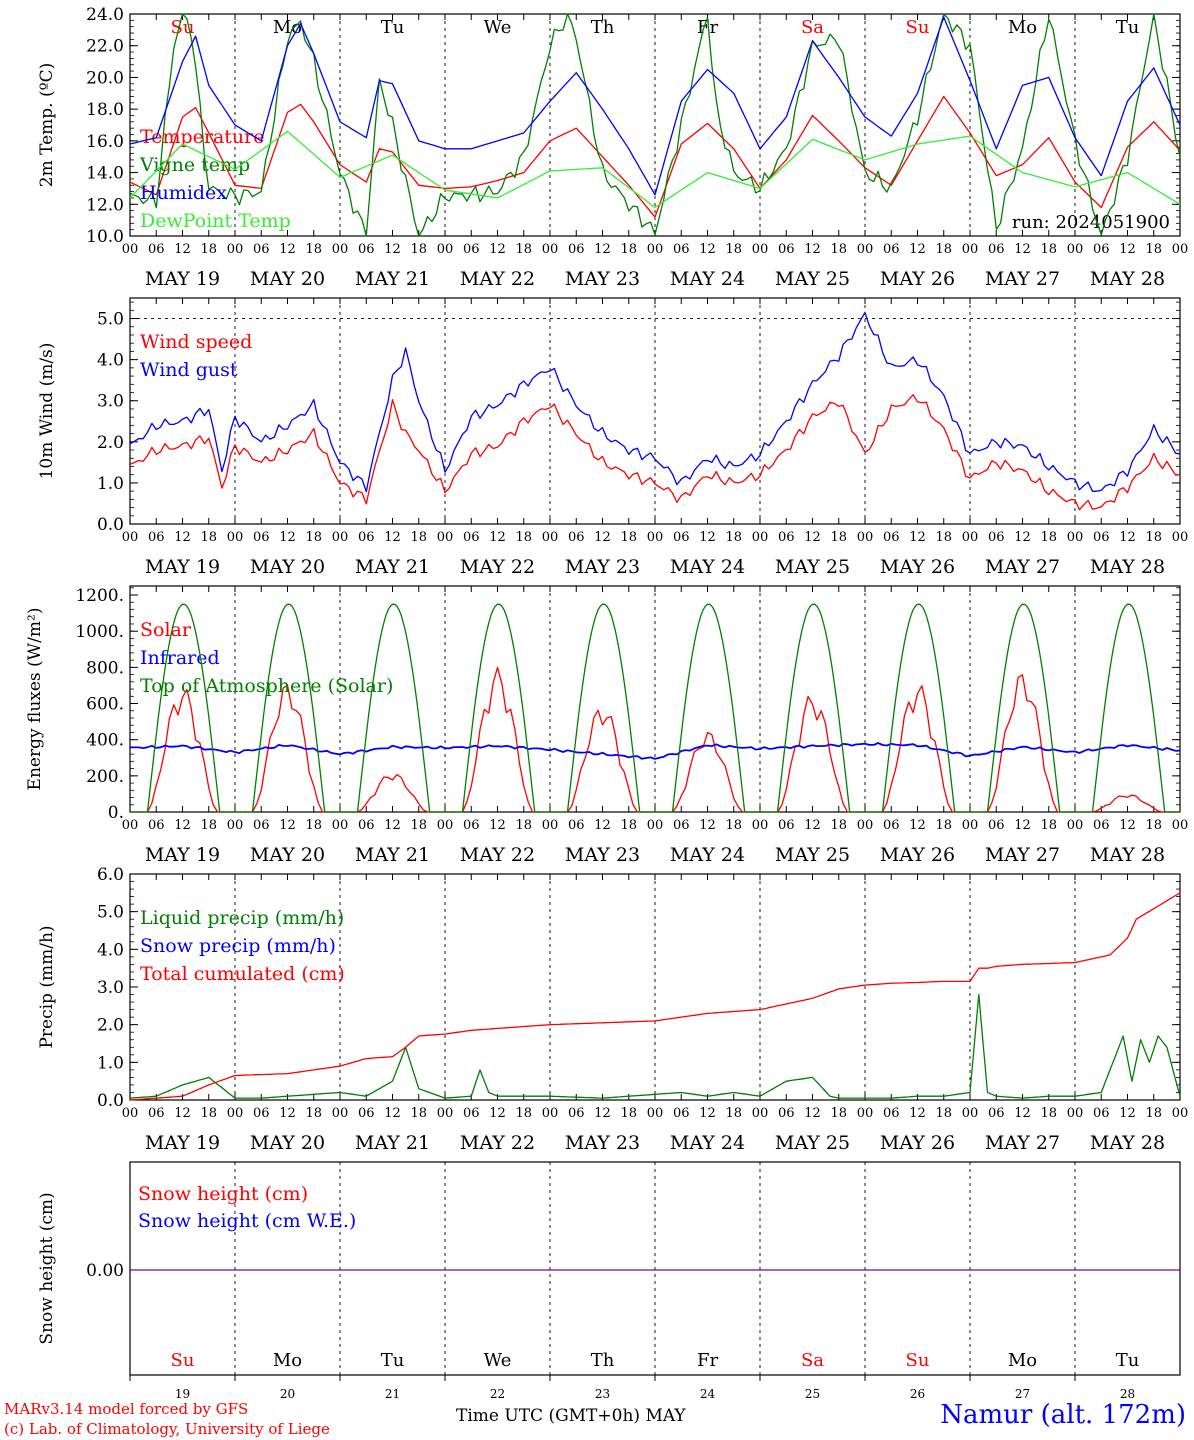 This screenshot has height=1440, width=1194. What do you see at coordinates (183, 193) in the screenshot?
I see `legend-humidex: Humidex` at bounding box center [183, 193].